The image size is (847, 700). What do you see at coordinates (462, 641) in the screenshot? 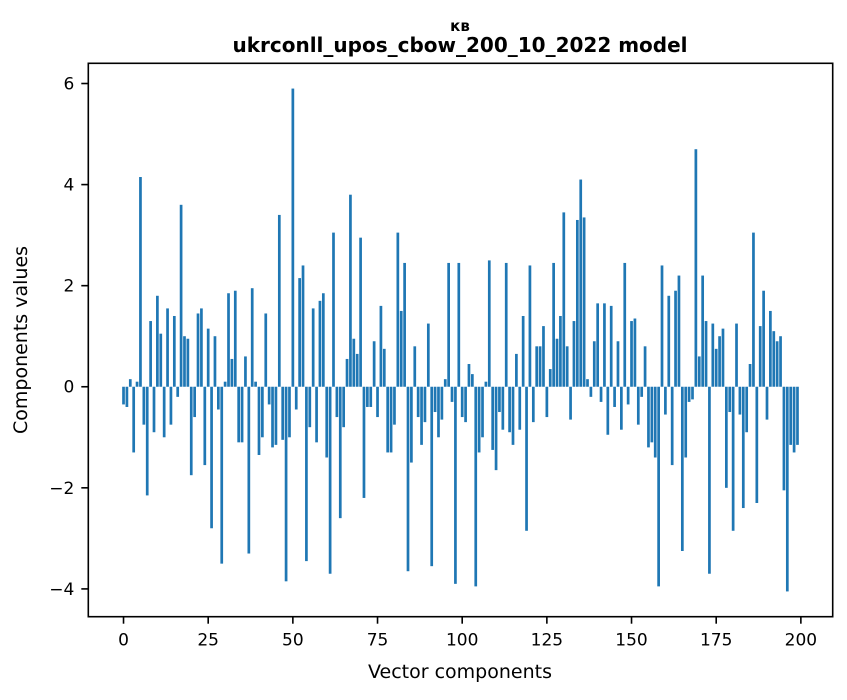
I see `x-tick-label: 100` at bounding box center [462, 641].